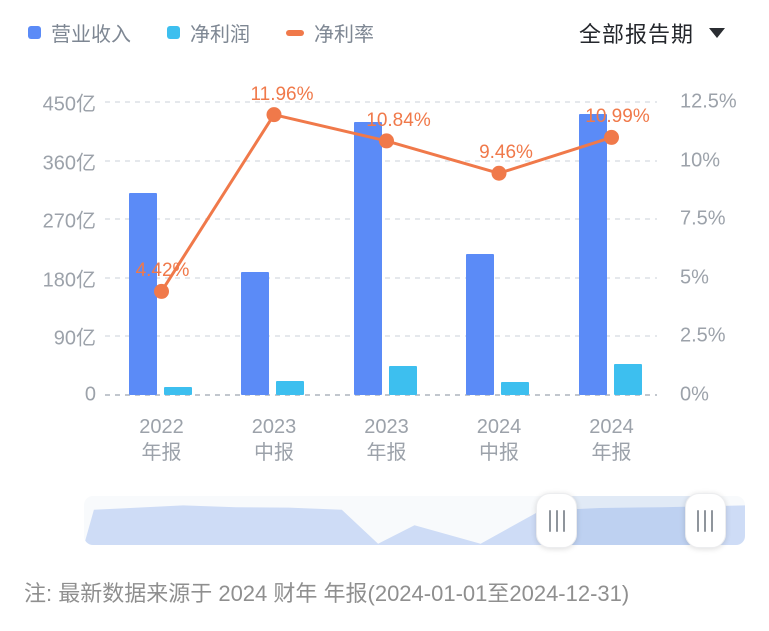 The image size is (769, 631). I want to click on legend: 营业收入 净利润 净利率, so click(201, 32).